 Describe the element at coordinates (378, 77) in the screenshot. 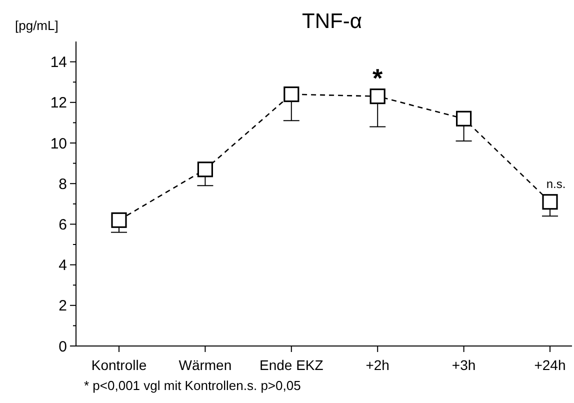

I see `annotation: *` at that location.